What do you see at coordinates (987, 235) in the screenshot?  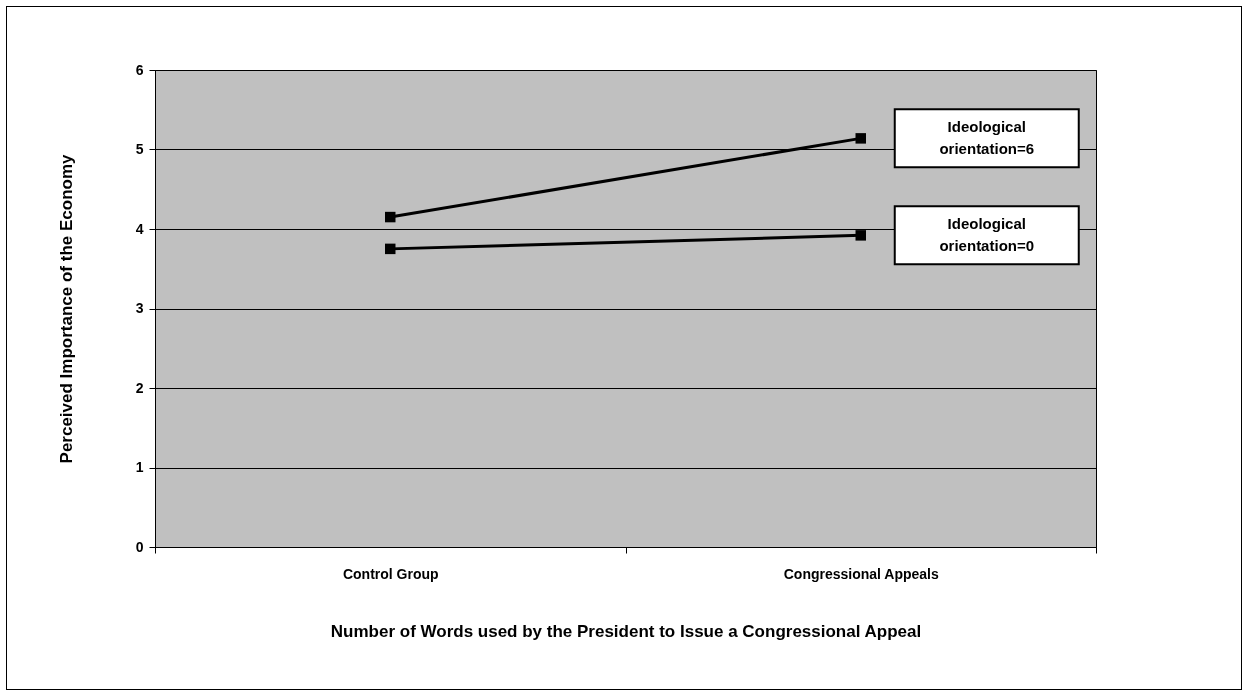 I see `text: Ideological orientation=0` at bounding box center [987, 235].